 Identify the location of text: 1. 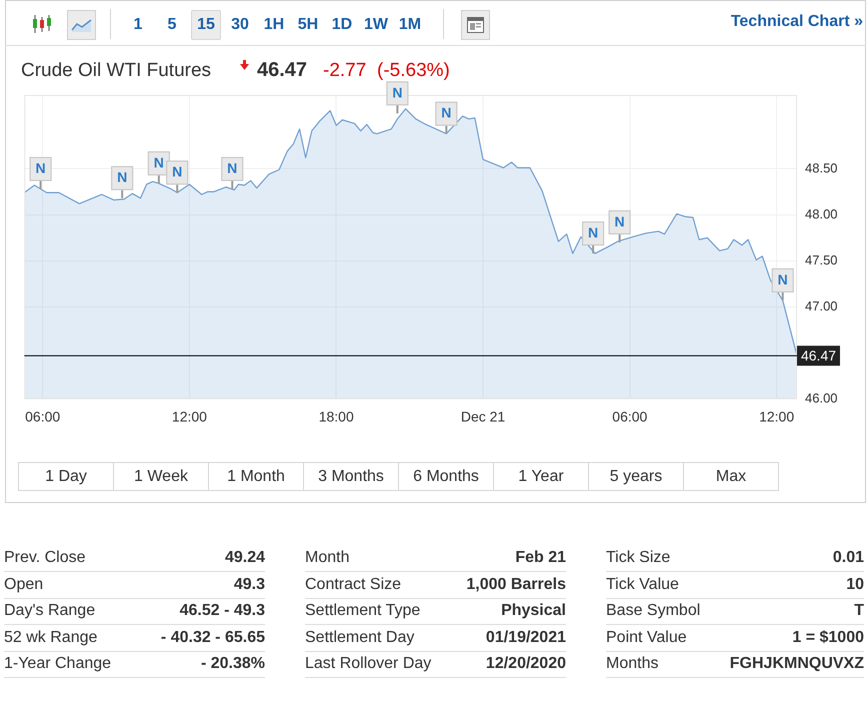
(138, 25).